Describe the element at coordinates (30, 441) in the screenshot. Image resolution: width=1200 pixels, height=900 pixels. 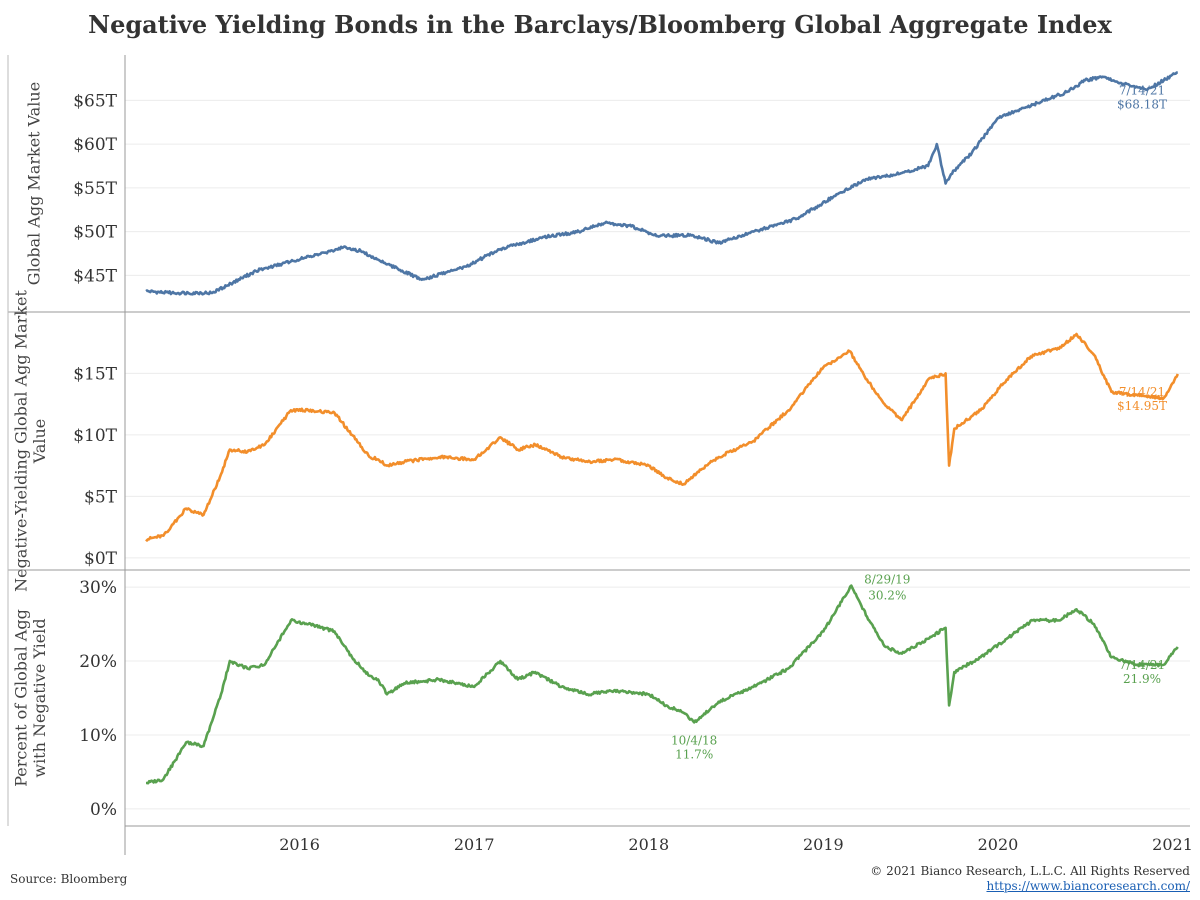
I see `y-axis-label: Negative-Yielding Global Agg MarketValue` at that location.